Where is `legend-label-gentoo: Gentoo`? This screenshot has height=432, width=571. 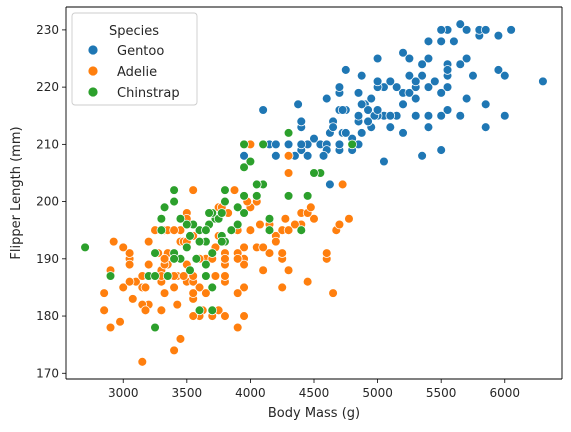 legend-label-gentoo: Gentoo is located at coordinates (140, 51).